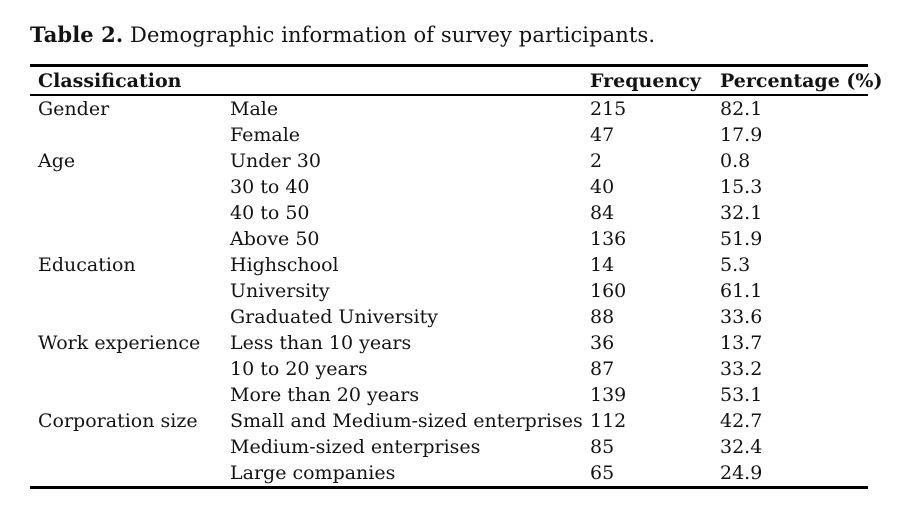 This screenshot has width=899, height=518. What do you see at coordinates (270, 187) in the screenshot?
I see `cell-category: 30 to 40` at bounding box center [270, 187].